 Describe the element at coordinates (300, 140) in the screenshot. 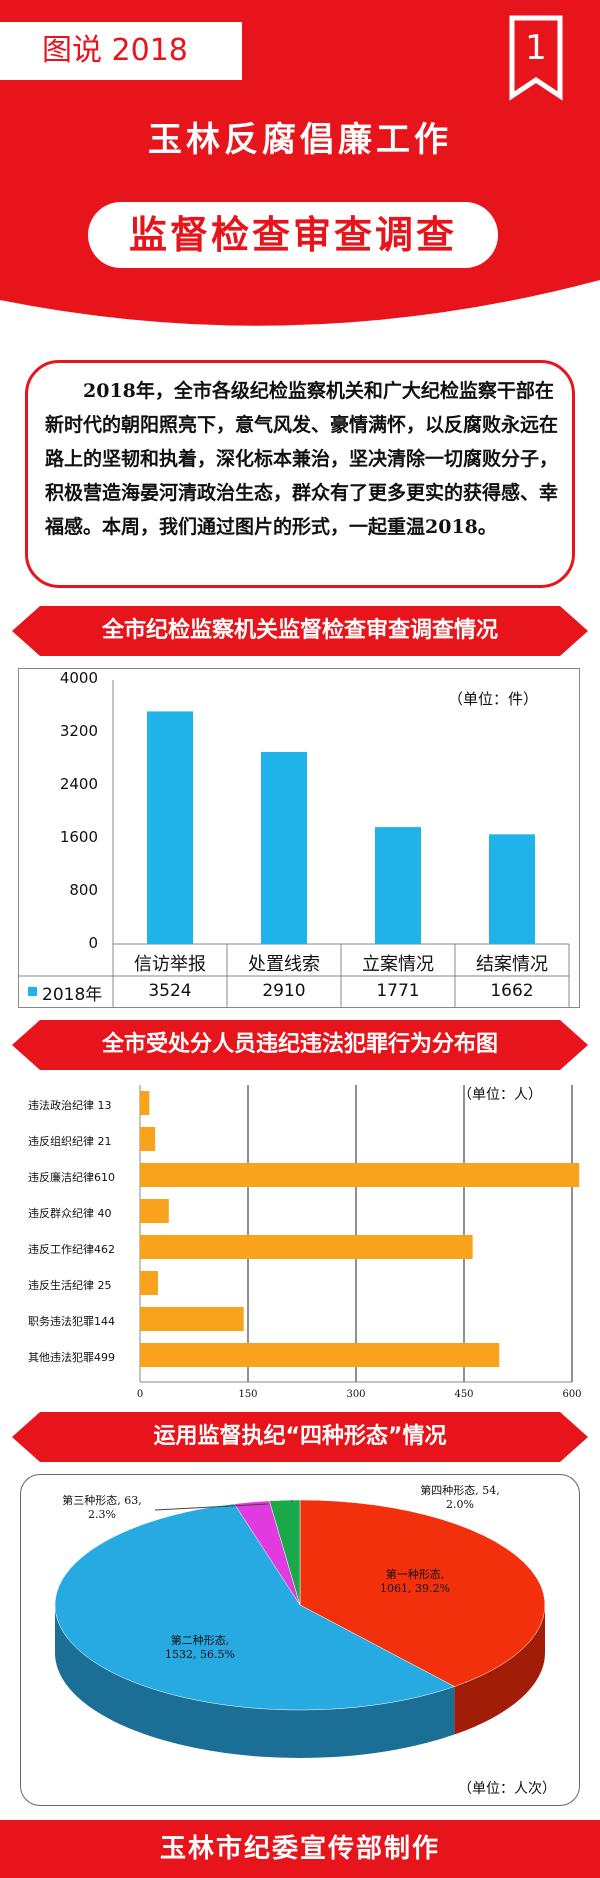

I see `page-title: 玉林反腐倡廉工作` at that location.